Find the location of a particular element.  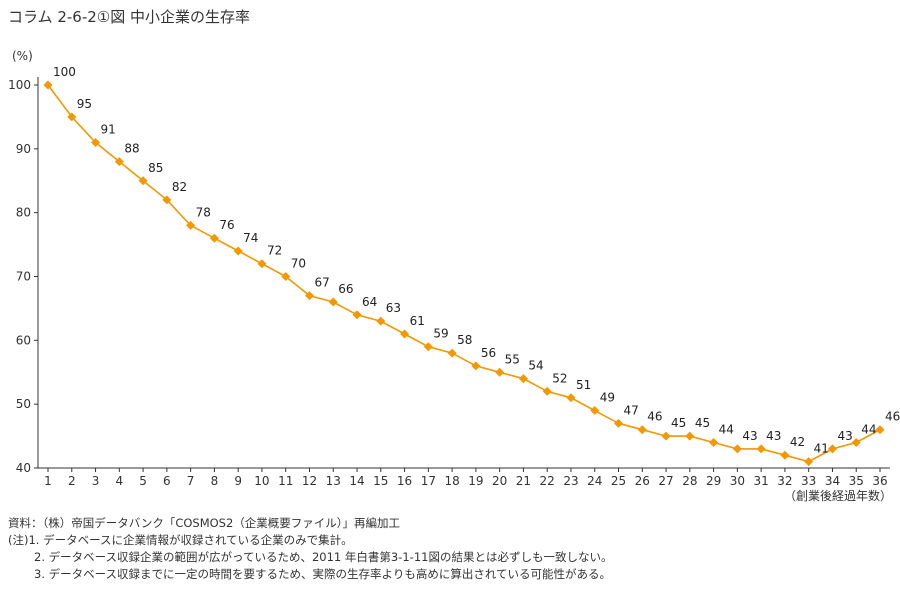

y-tick-label: 80 is located at coordinates (23, 213).